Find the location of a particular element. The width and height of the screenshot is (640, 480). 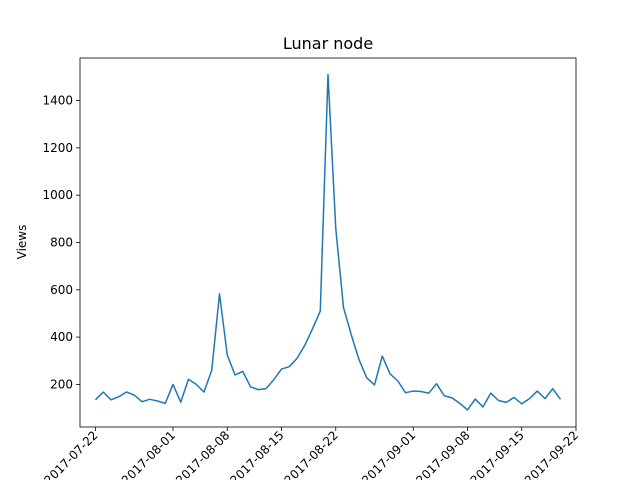

x-tick-label: 2017-07-22 is located at coordinates (70, 454).